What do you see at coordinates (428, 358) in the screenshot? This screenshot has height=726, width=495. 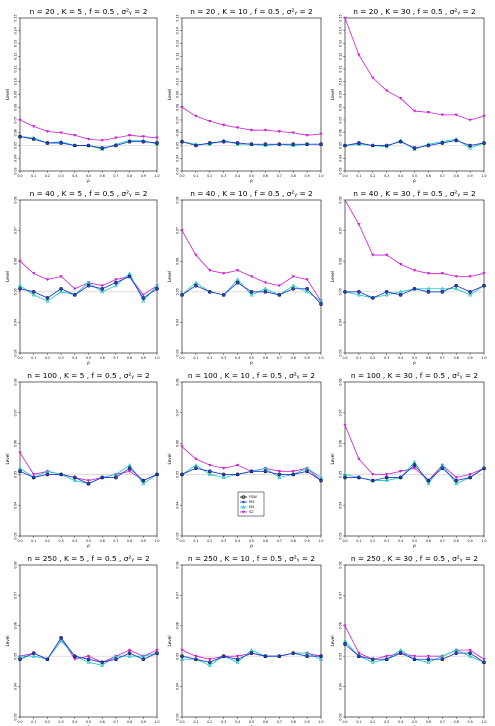 I see `x-tick-label: 0.6` at bounding box center [428, 358].